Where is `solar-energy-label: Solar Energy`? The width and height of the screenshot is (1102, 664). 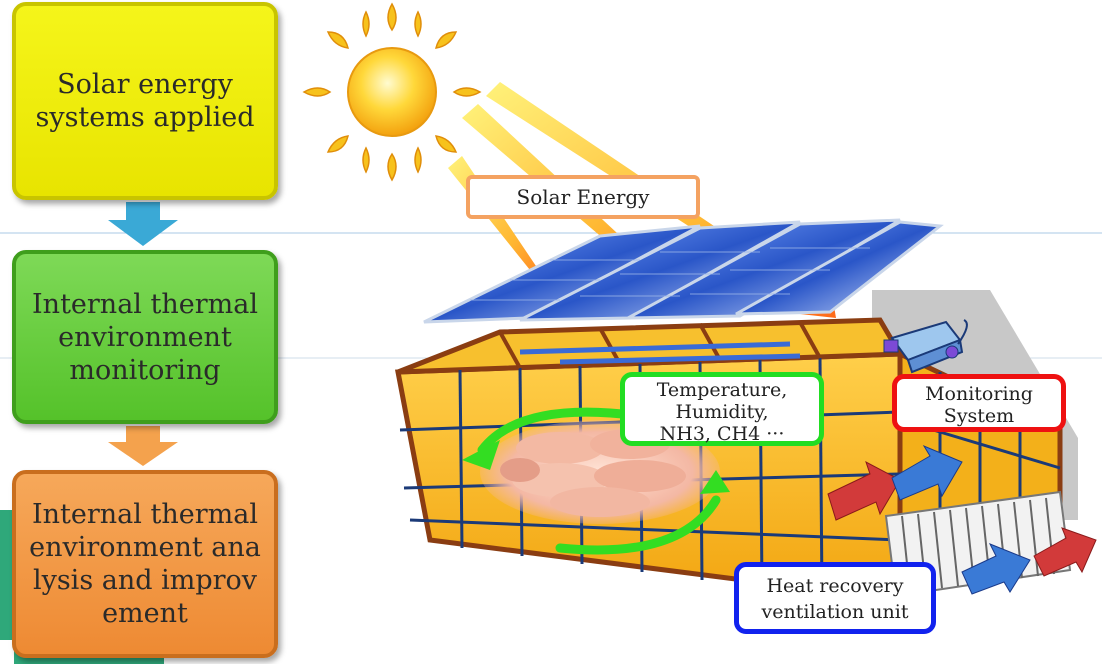 solar-energy-label: Solar Energy is located at coordinates (583, 197).